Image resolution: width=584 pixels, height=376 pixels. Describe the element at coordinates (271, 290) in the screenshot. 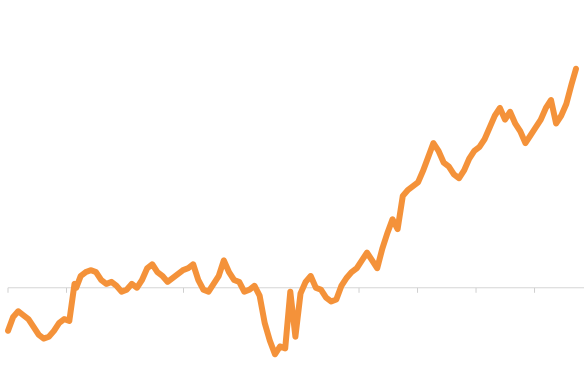

I see `x-axis-ticks` at that location.